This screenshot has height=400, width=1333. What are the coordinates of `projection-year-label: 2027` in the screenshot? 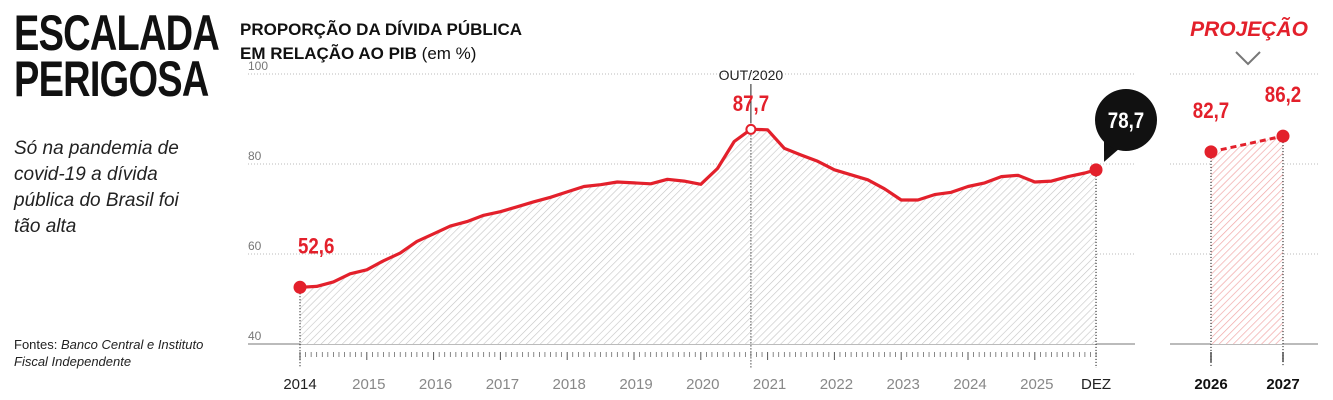 It's located at (1282, 384).